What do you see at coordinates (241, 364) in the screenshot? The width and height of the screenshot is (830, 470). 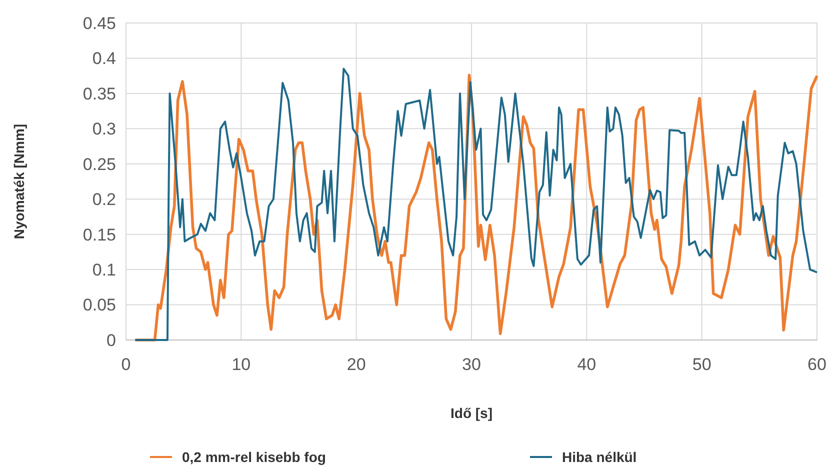 I see `x-tick-label: 10` at bounding box center [241, 364].